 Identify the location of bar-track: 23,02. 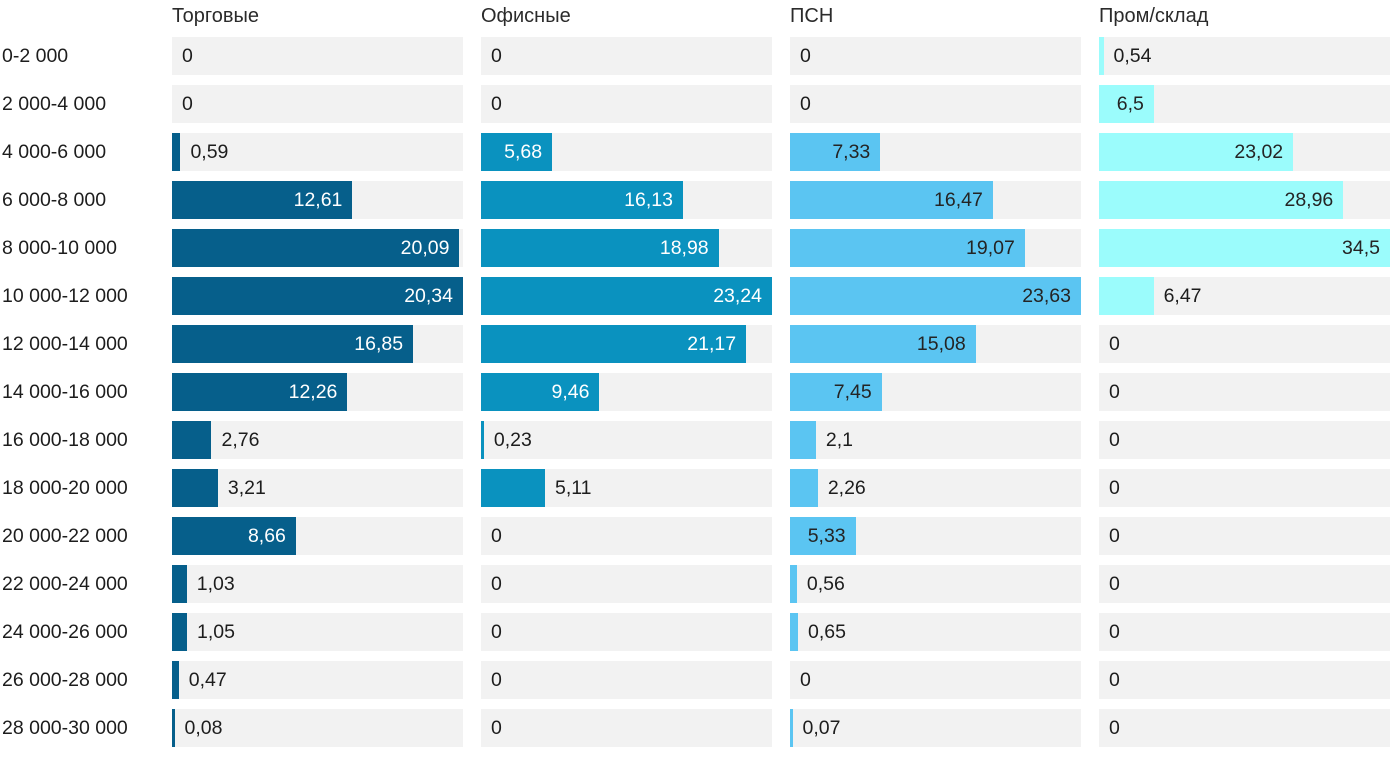
(1244, 152).